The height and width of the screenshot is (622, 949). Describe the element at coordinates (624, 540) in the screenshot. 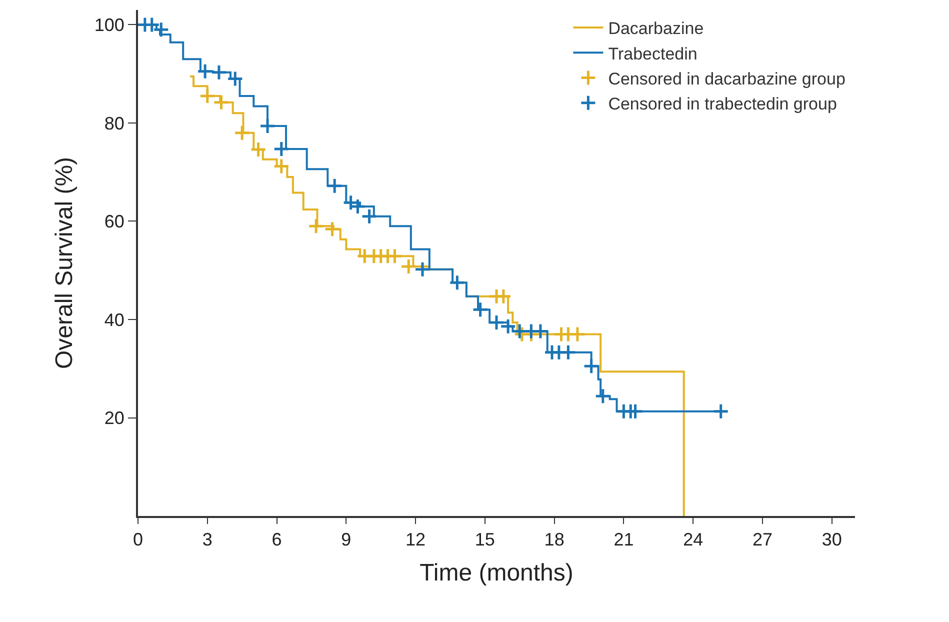

I see `x-tick-label: 21` at that location.